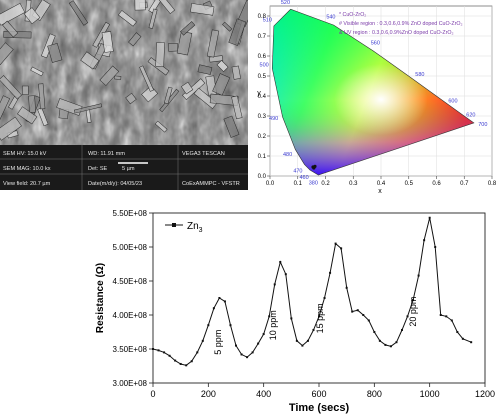 The height and width of the screenshot is (415, 500). Describe the element at coordinates (263, 394) in the screenshot. I see `res-x-tick-400: 400` at that location.